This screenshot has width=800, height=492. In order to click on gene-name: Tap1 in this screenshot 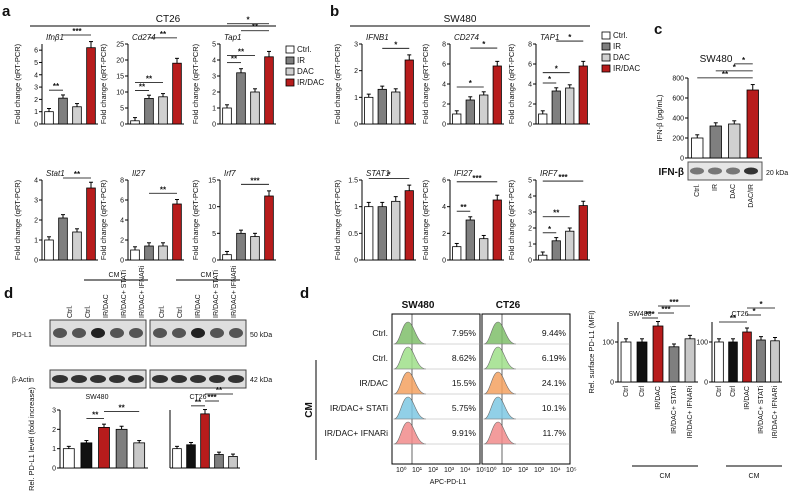, I will do `click(233, 37)`.